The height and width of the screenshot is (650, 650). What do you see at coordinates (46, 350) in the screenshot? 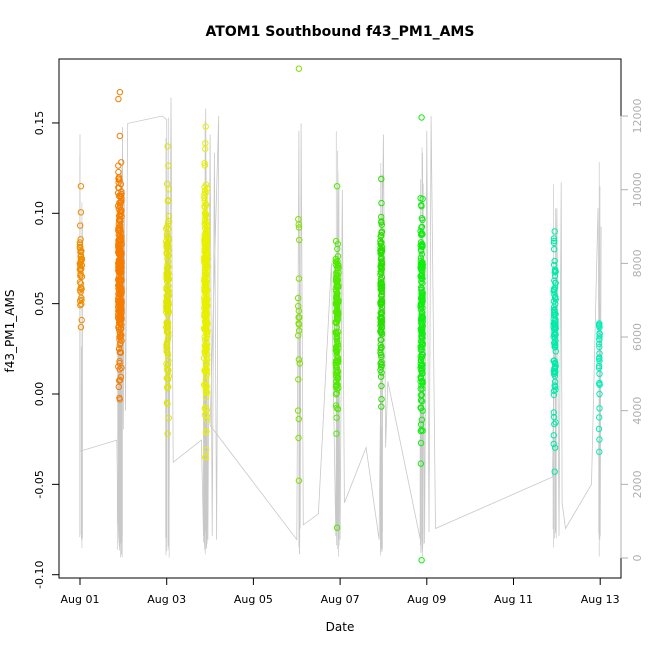
I see `y-axis-left: -0.10 -0.05 0.00 0.05 0.10 0.15` at bounding box center [46, 350].